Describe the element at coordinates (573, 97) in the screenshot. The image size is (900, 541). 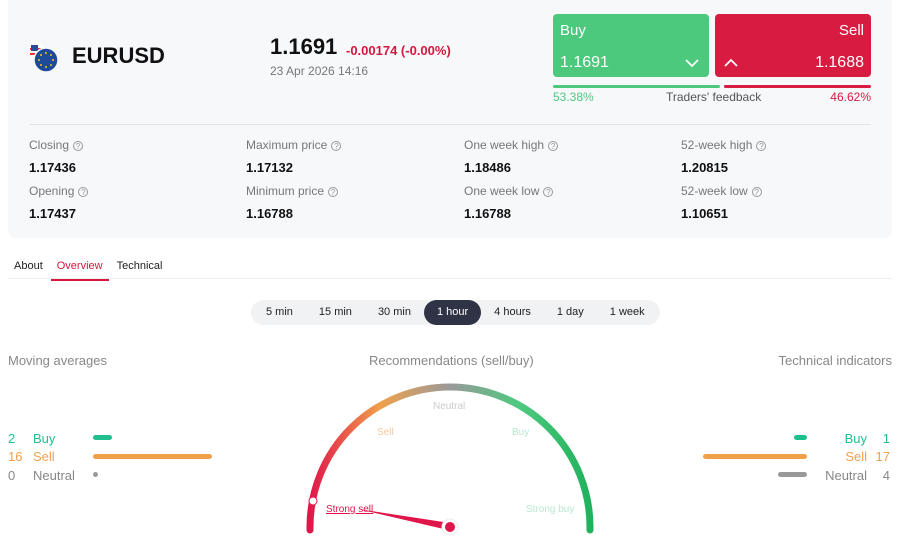
I see `buy-feedback-pct: 53.38%` at that location.